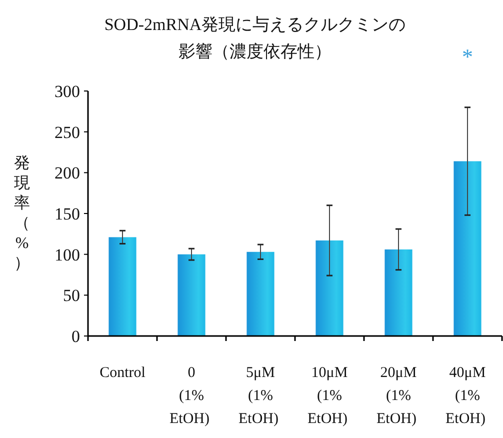 The width and height of the screenshot is (503, 438). I want to click on y-tick-label: 300, so click(67, 91).